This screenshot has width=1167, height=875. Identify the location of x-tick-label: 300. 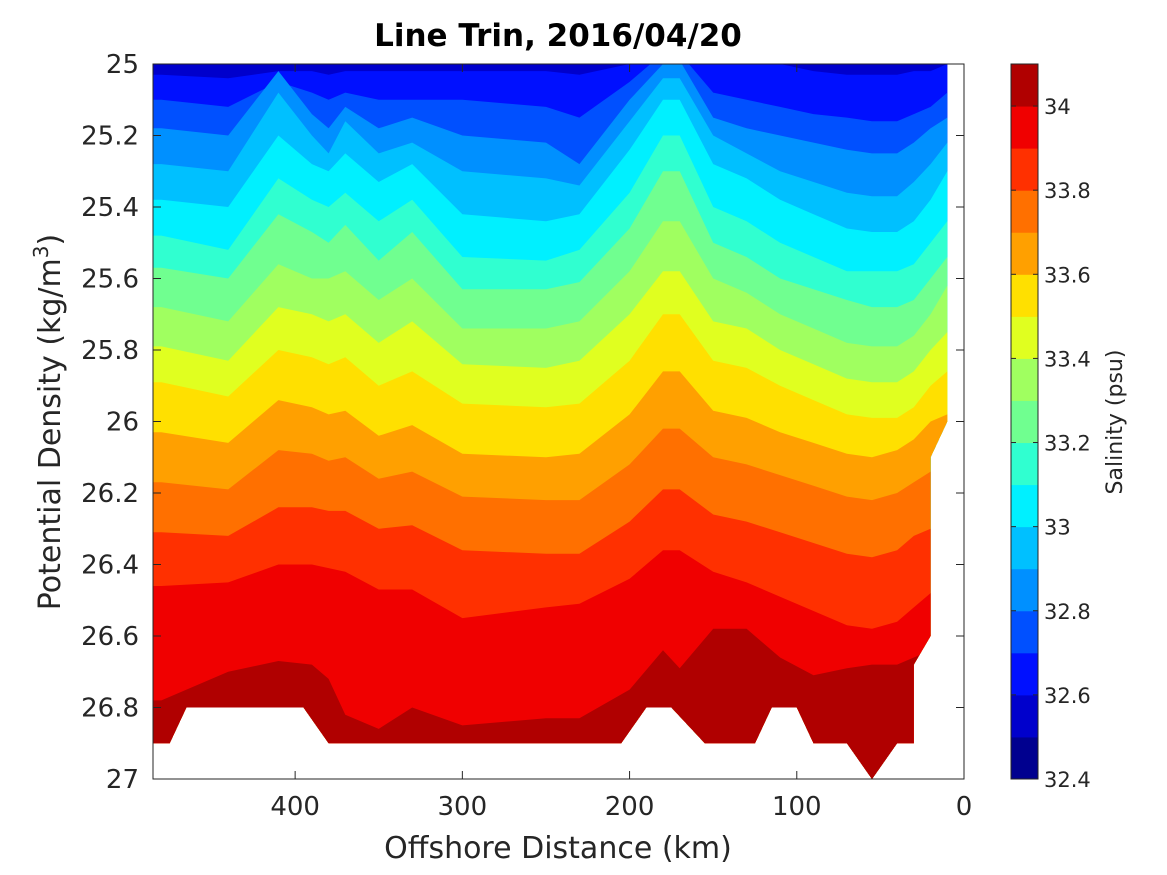
(463, 807).